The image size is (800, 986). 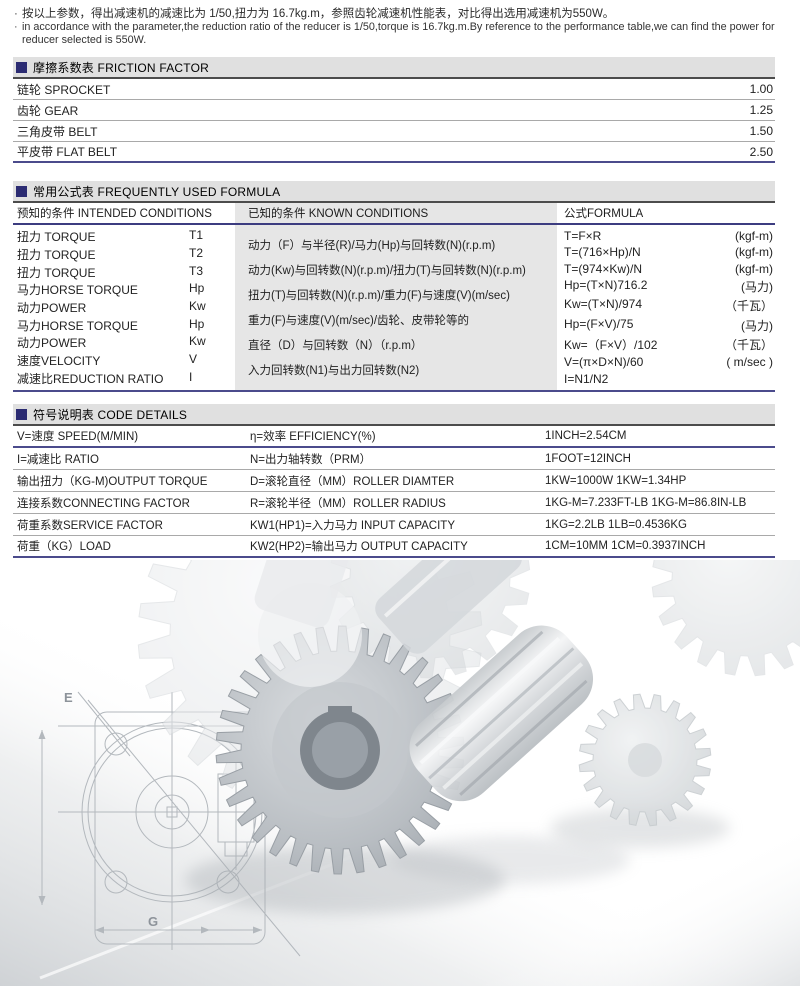 I want to click on condition-code: T1, so click(x=196, y=235).